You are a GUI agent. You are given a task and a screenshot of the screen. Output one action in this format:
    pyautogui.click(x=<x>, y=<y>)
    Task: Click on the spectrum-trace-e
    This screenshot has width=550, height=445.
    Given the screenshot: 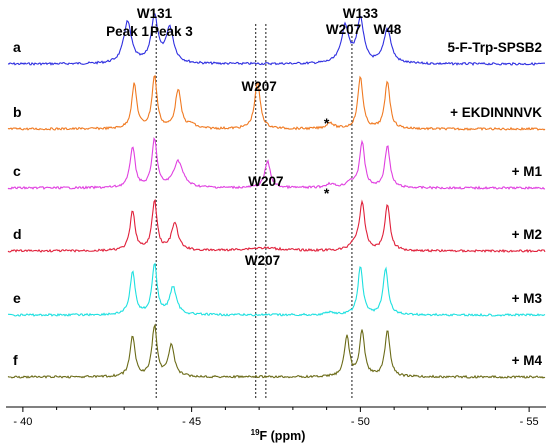 What is the action you would take?
    pyautogui.click(x=276, y=289)
    